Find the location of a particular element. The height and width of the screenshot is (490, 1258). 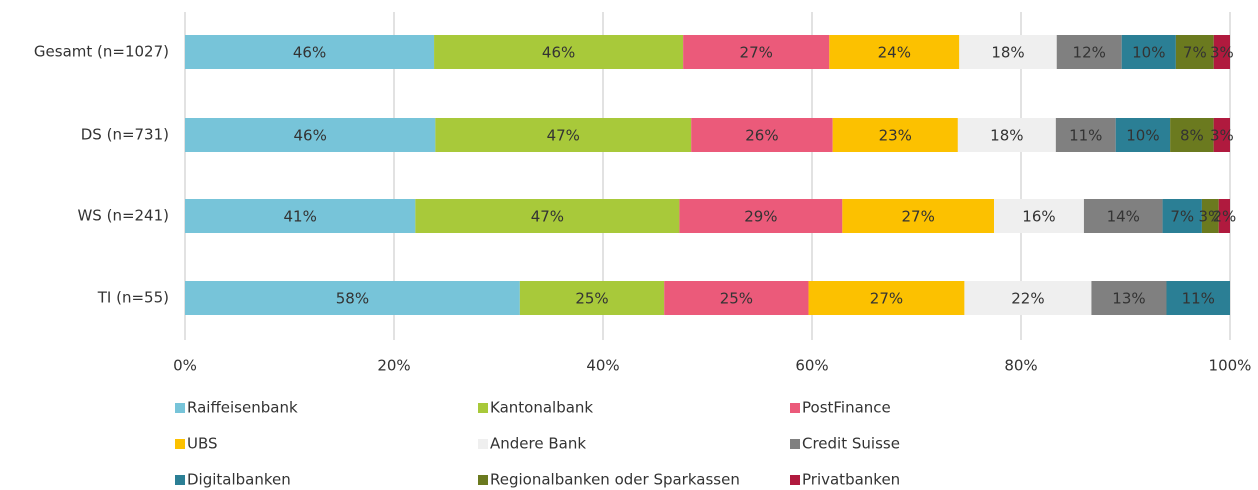

legend-label: Privatbanken is located at coordinates (851, 480).